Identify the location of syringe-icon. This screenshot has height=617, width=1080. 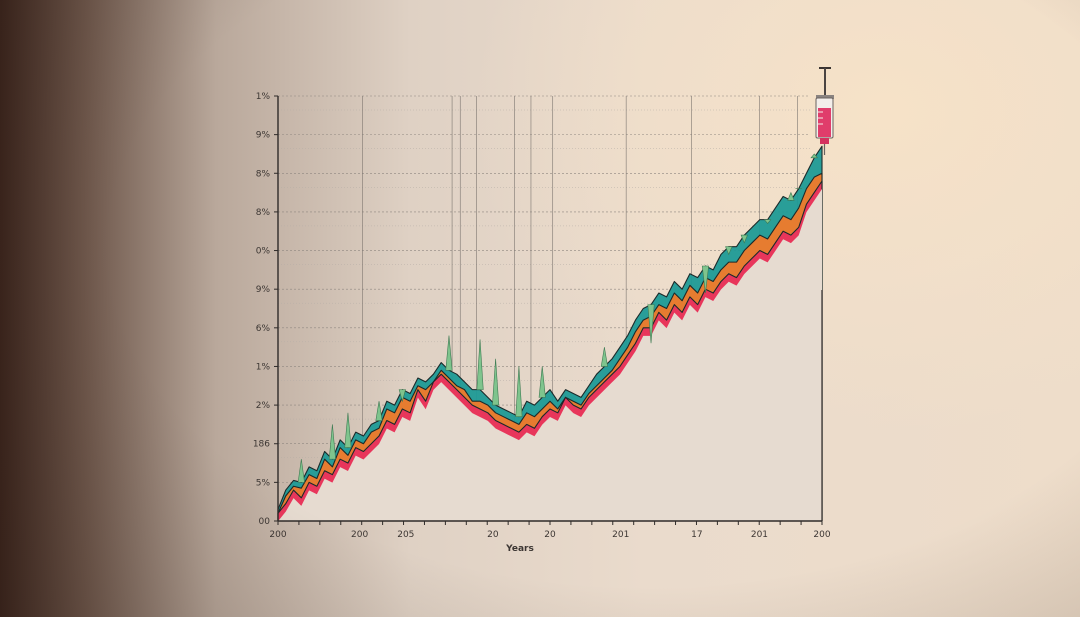
(824, 111).